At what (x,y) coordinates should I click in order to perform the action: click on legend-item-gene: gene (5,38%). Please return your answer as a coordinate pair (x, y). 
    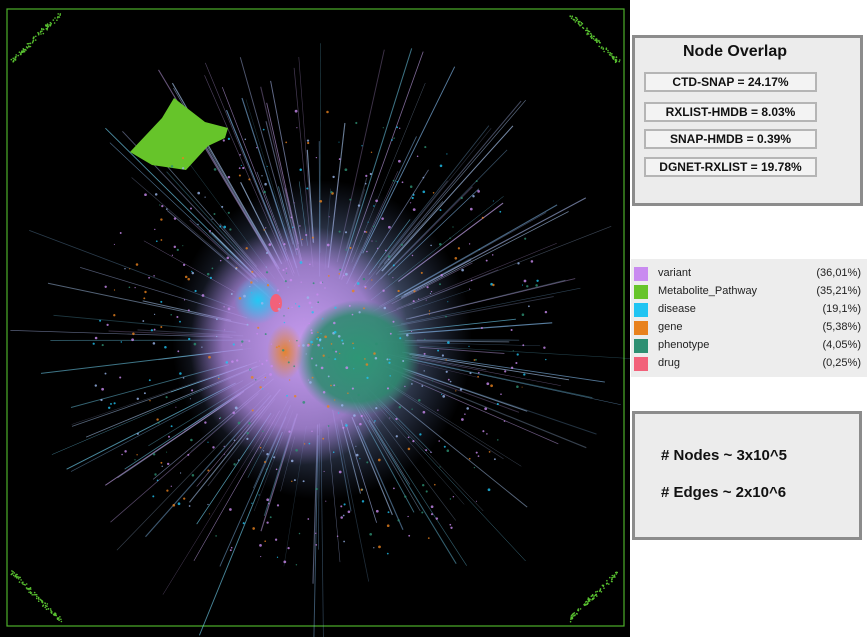
    Looking at the image, I should click on (749, 328).